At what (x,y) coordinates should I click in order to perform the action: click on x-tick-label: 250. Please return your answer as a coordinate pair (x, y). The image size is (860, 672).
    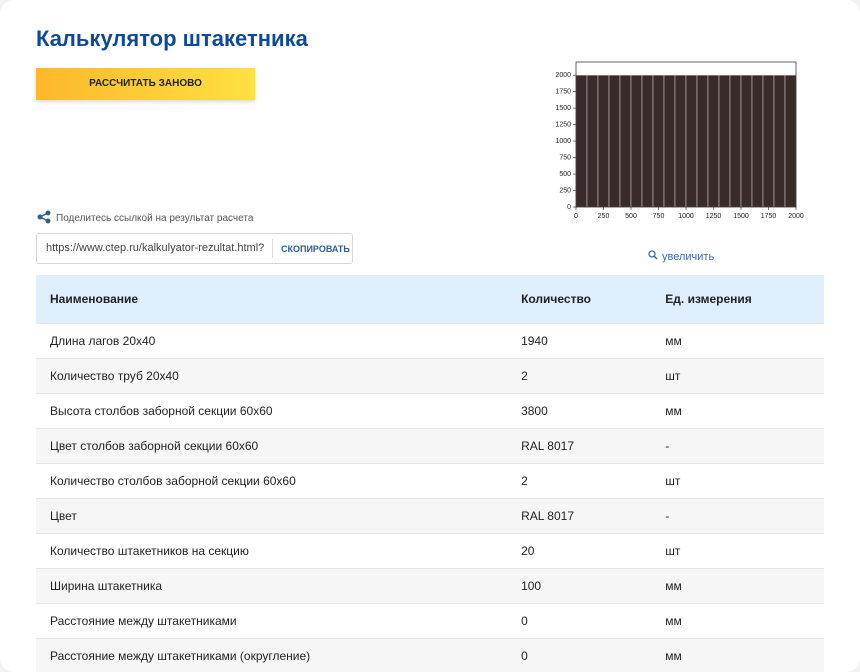
    Looking at the image, I should click on (604, 216).